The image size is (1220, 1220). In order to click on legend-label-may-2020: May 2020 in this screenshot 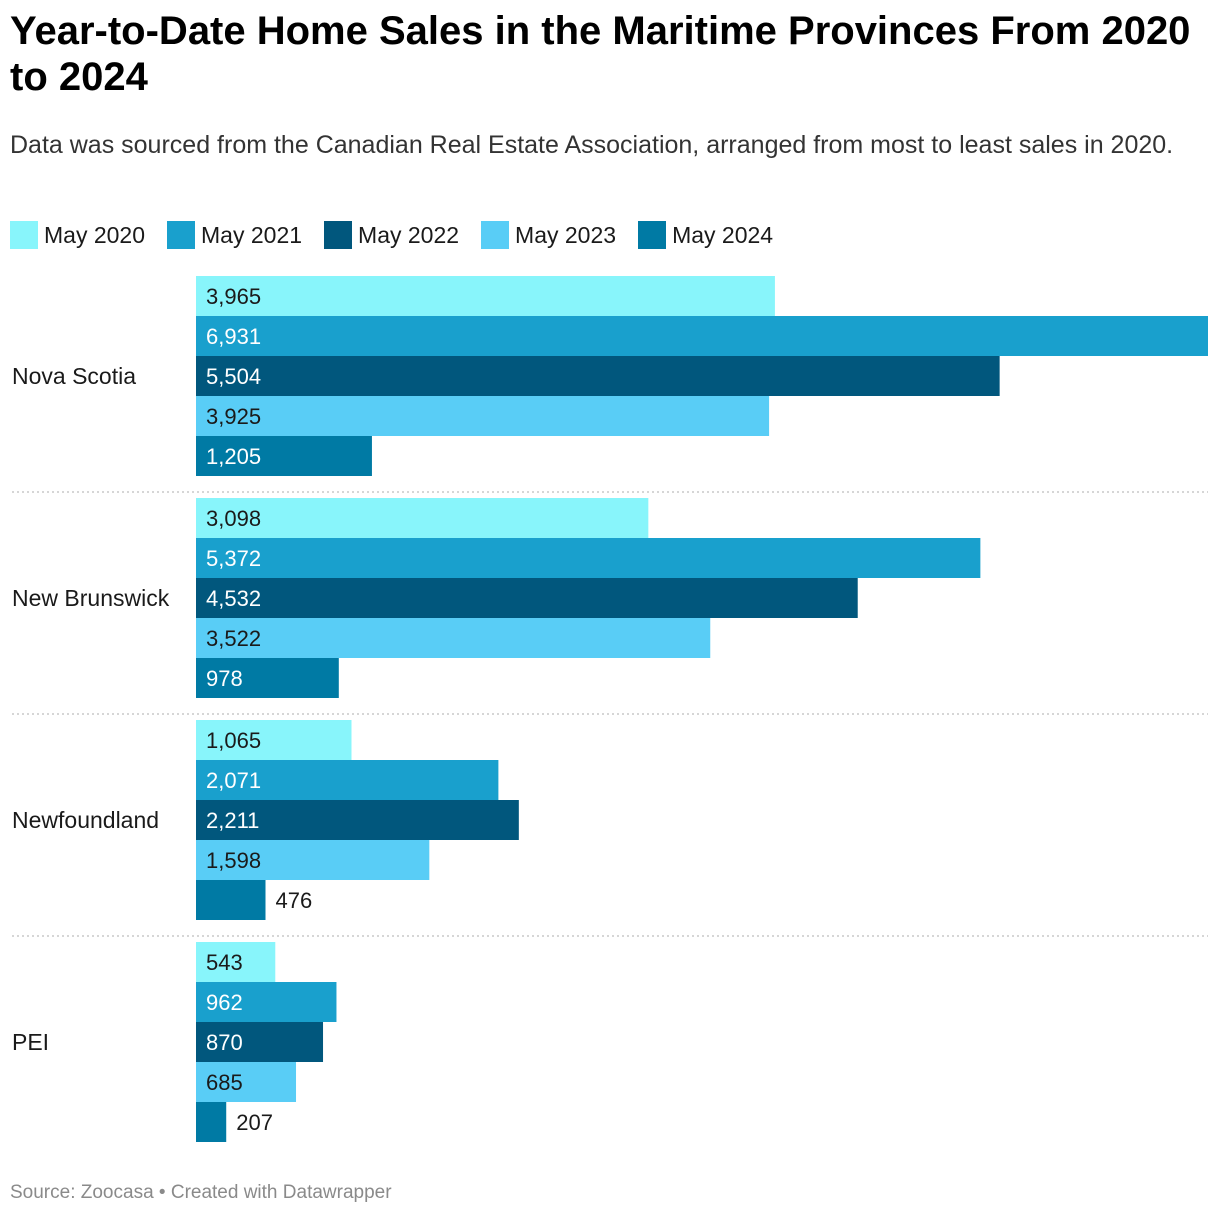, I will do `click(95, 234)`.